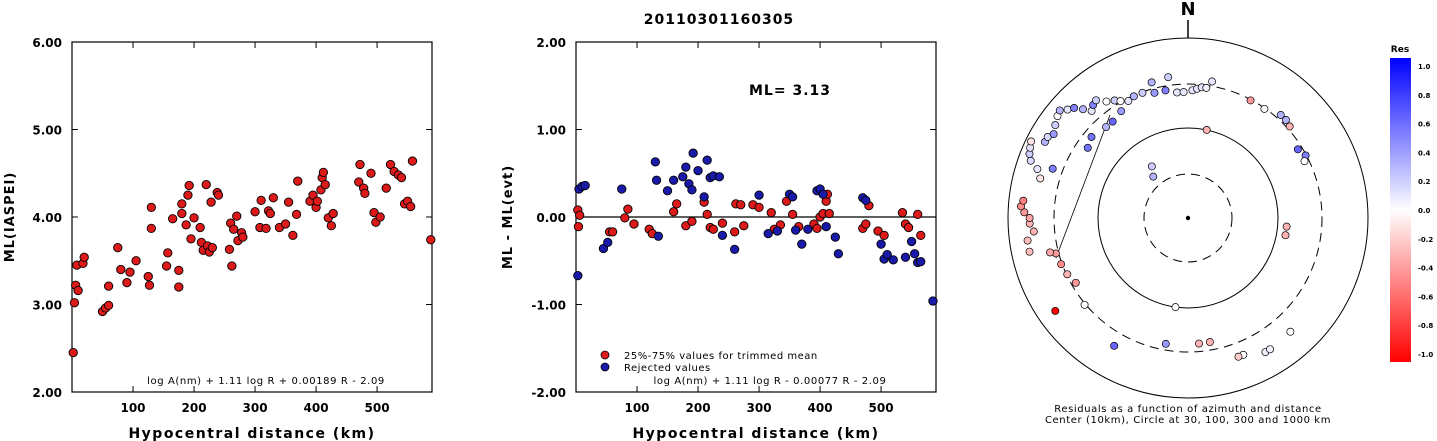 The image size is (1437, 441). What do you see at coordinates (47, 43) in the screenshot?
I see `y-tick-label: 6.00` at bounding box center [47, 43].